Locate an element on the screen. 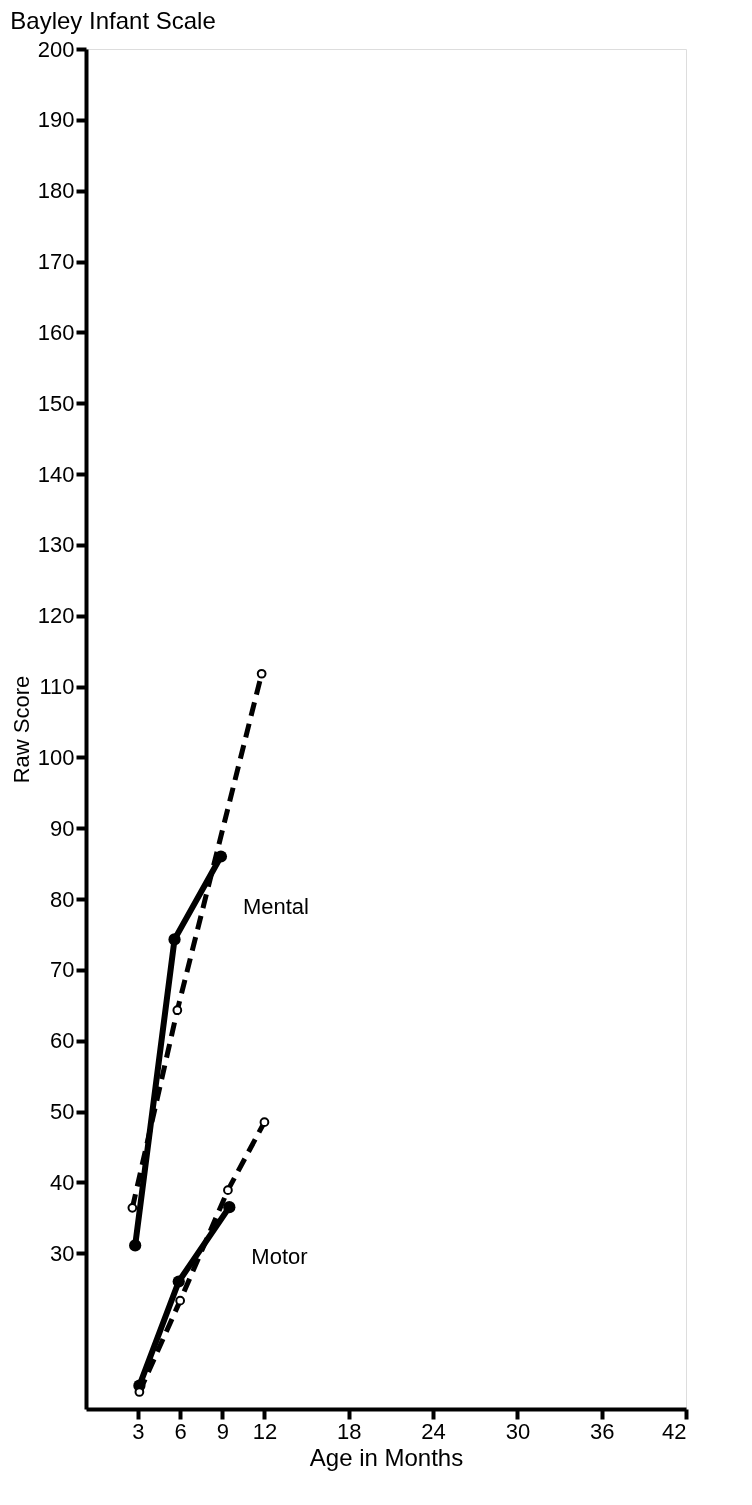  x-tick-label: 36 is located at coordinates (602, 1431).